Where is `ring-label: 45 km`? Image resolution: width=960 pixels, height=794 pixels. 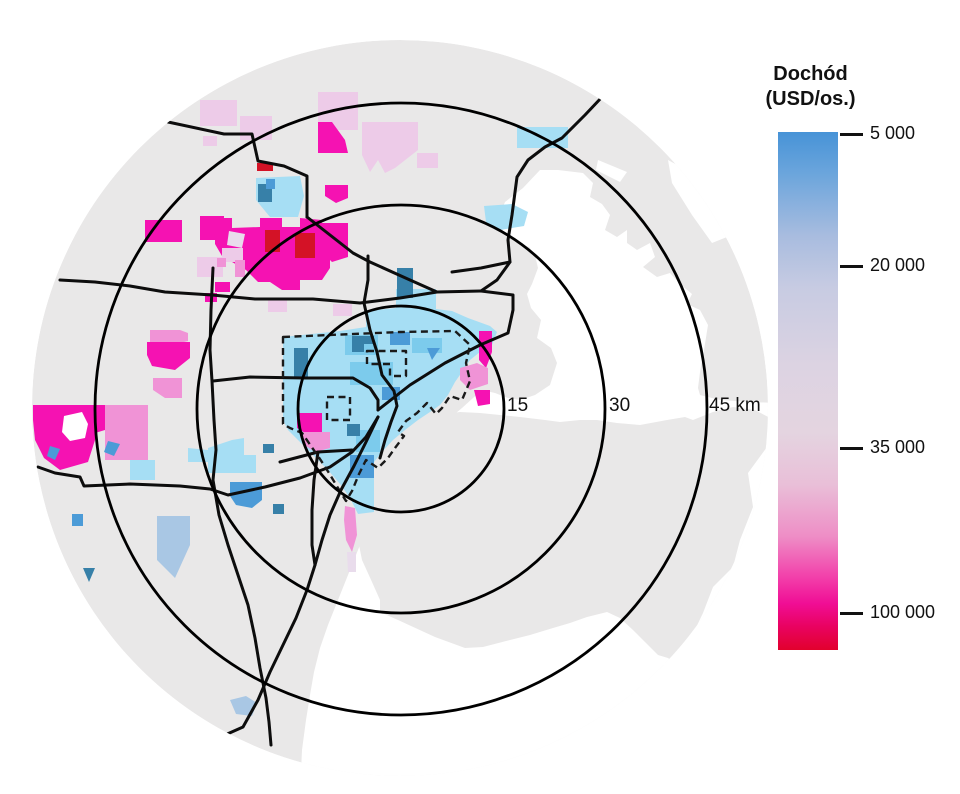
ring-label: 45 km is located at coordinates (735, 405).